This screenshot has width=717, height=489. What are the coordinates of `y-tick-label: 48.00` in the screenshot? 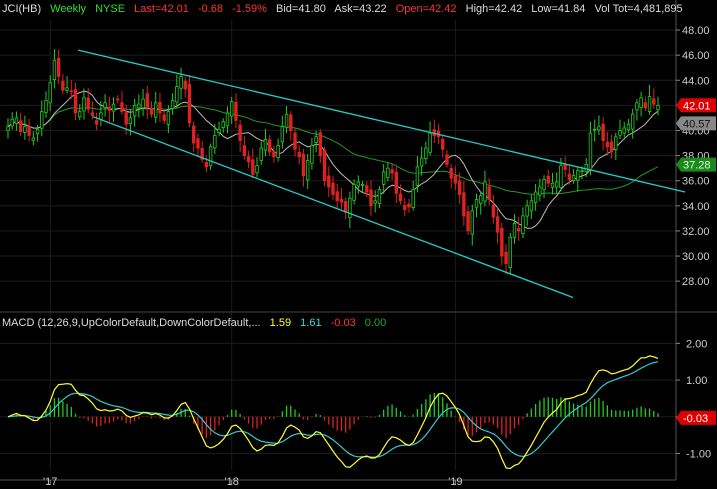 It's located at (696, 31).